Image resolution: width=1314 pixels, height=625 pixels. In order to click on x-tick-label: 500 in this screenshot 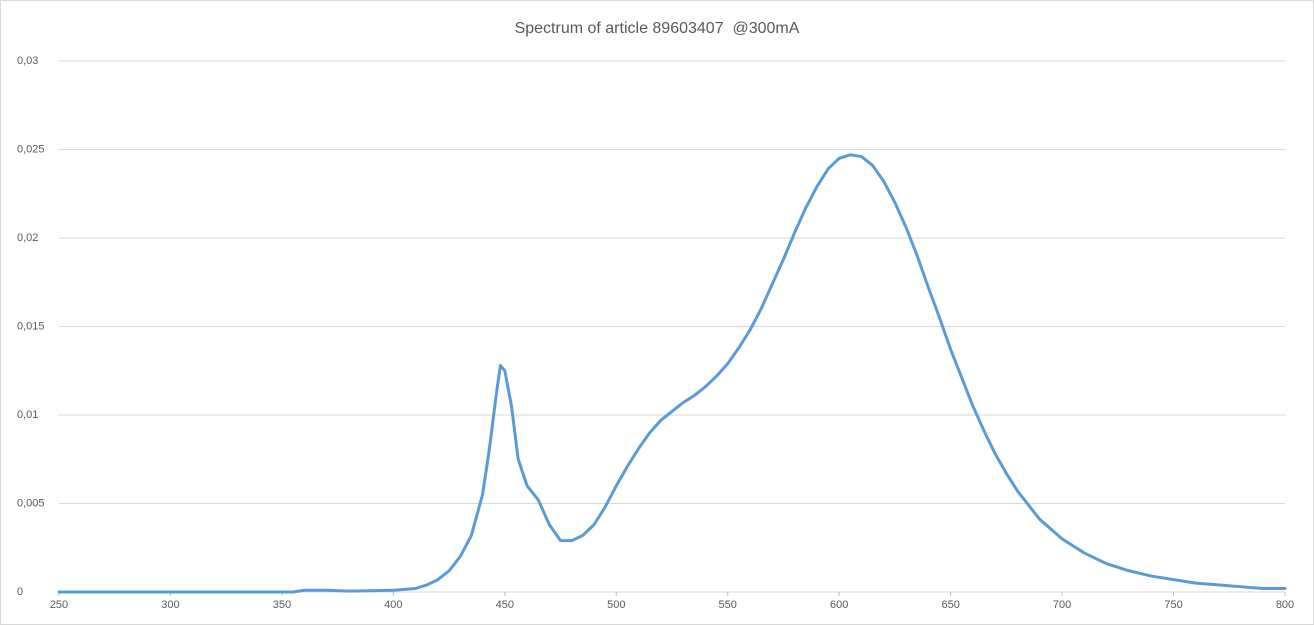, I will do `click(616, 605)`.